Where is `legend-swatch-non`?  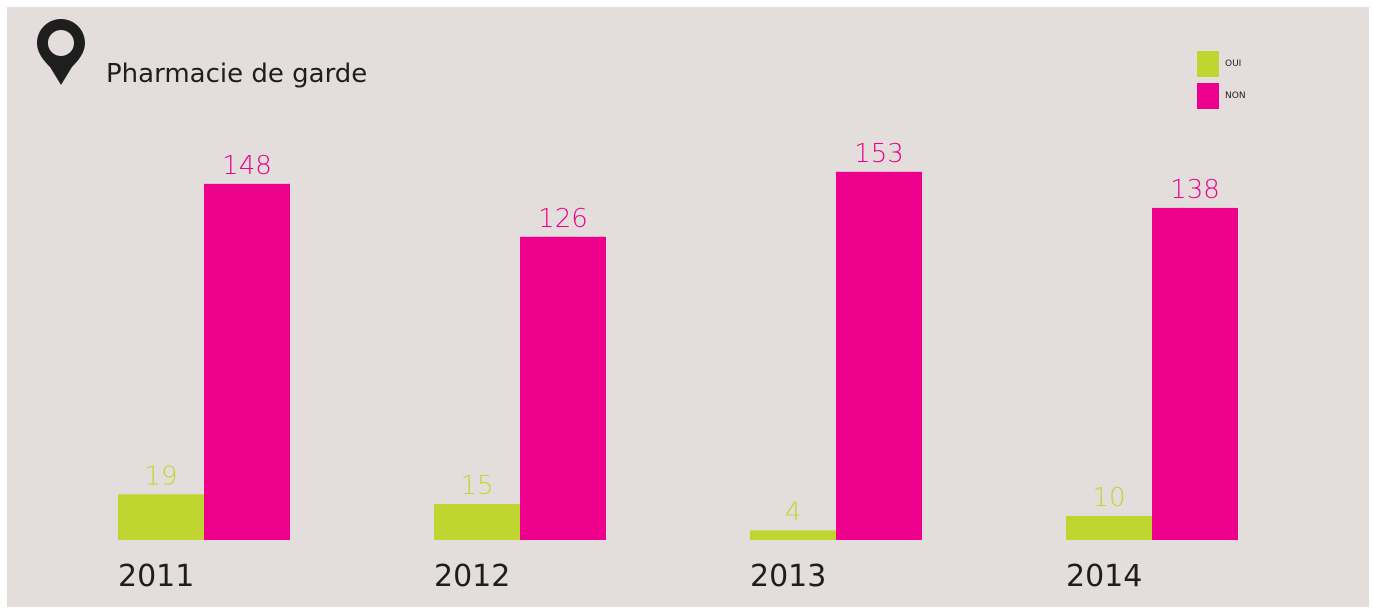 legend-swatch-non is located at coordinates (1208, 96).